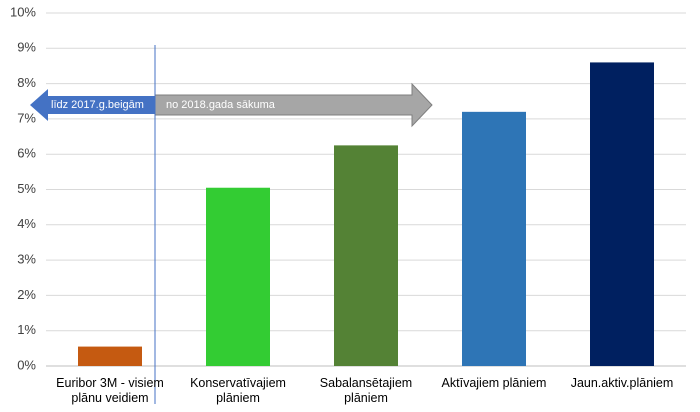  What do you see at coordinates (26, 364) in the screenshot?
I see `y-tick-label: 0%` at bounding box center [26, 364].